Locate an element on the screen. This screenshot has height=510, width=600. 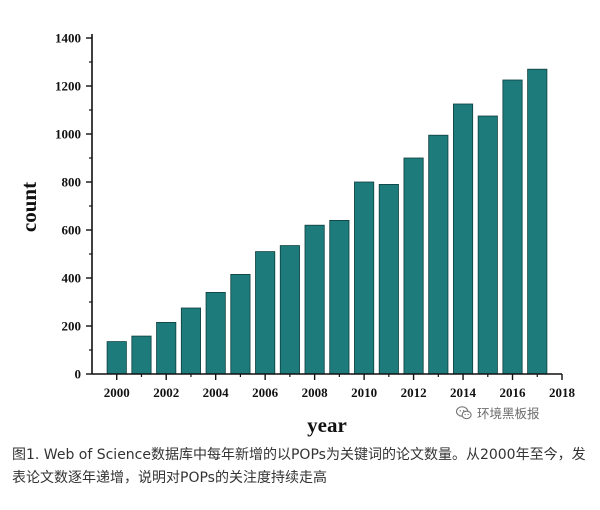
bar-2000 is located at coordinates (116, 358).